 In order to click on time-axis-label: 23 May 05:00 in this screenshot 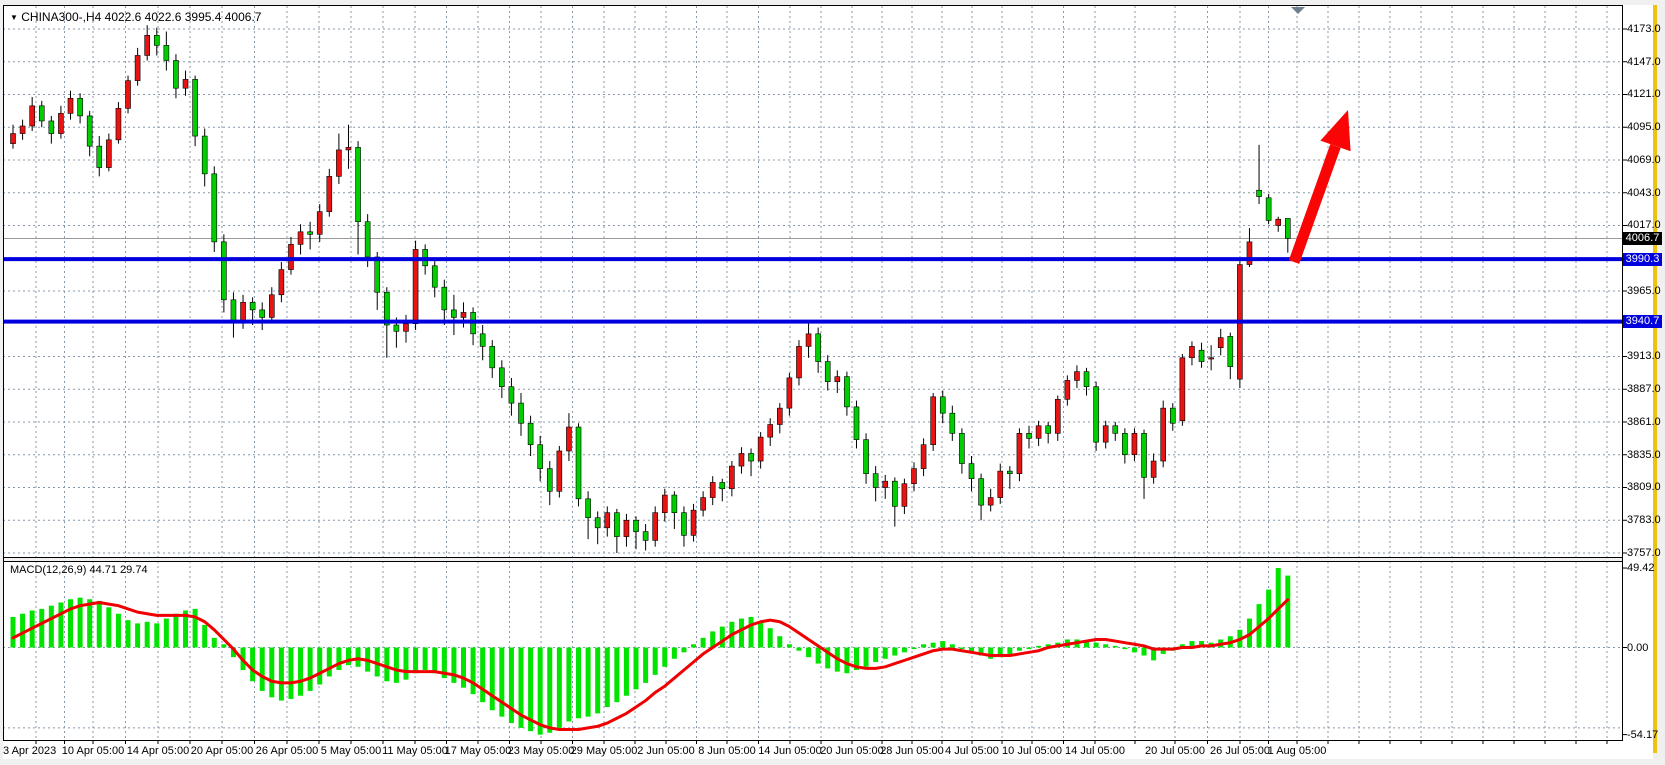, I will do `click(541, 751)`.